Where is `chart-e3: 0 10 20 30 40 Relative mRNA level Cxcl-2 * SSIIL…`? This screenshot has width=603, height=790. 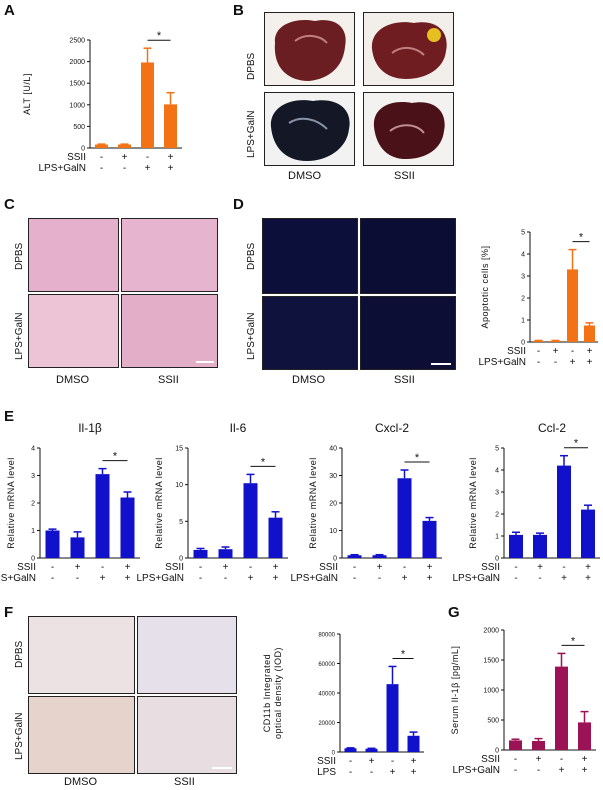 chart-e3: 0 10 20 30 40 Relative mRNA level Cxcl-2 * SSIIL… is located at coordinates (366, 502).